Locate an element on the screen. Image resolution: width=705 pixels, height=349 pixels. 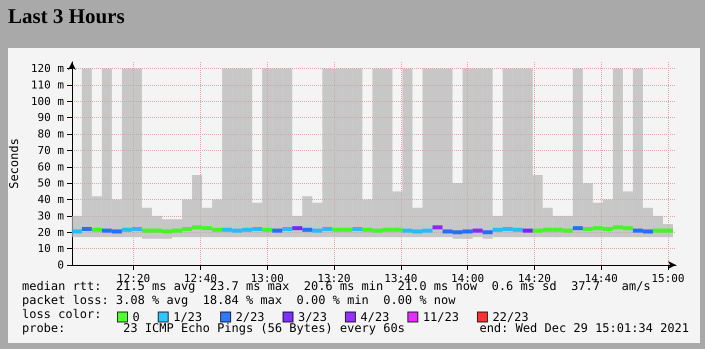
text: end: Wed Dec 29 15:01:34 2021 is located at coordinates (584, 328).